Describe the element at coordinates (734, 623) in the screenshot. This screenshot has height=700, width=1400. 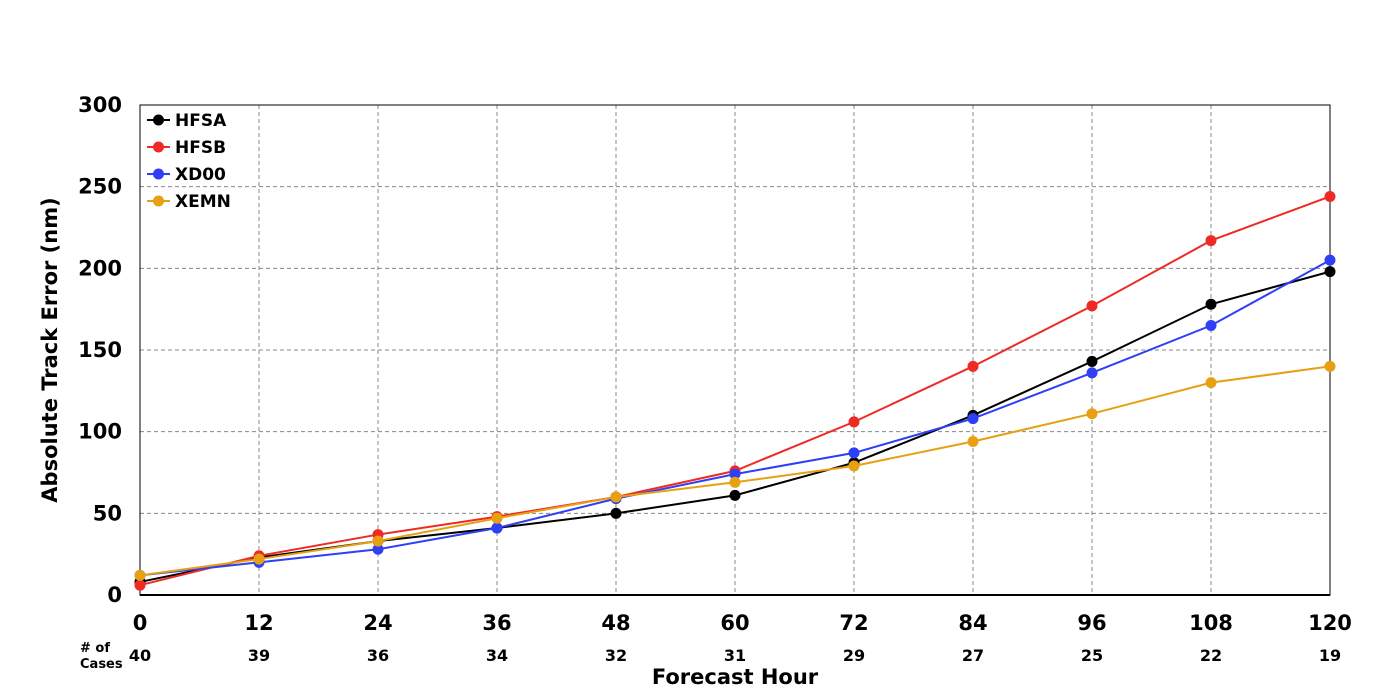
I see `x-tick-label: 60` at that location.